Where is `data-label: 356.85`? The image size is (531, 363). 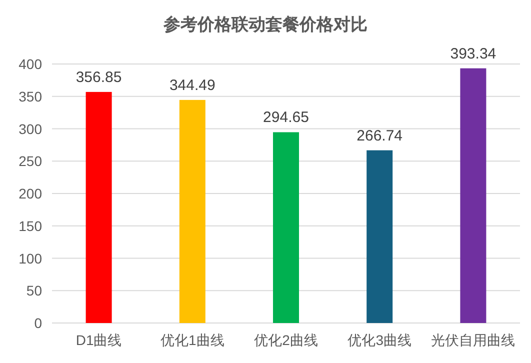 data-label: 356.85 is located at coordinates (99, 77).